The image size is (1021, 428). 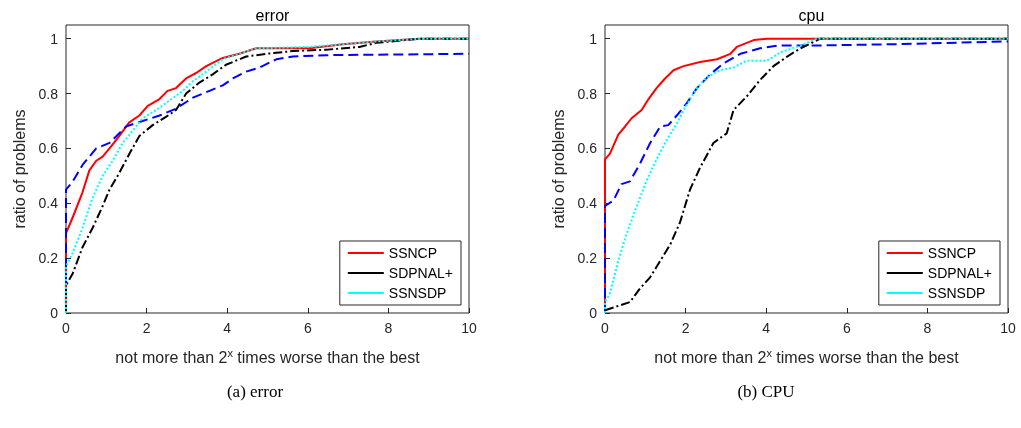 I want to click on chart-title: error, so click(x=273, y=15).